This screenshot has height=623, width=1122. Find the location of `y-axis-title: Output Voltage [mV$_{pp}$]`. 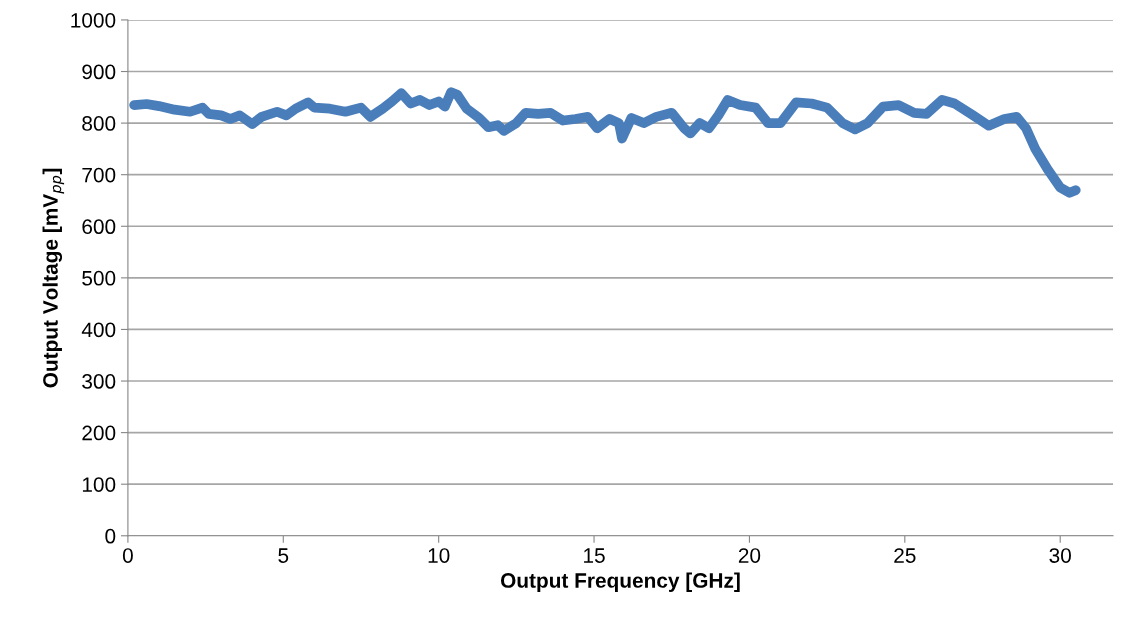

y-axis-title: Output Voltage [mV$_{pp}$] is located at coordinates (53, 278).